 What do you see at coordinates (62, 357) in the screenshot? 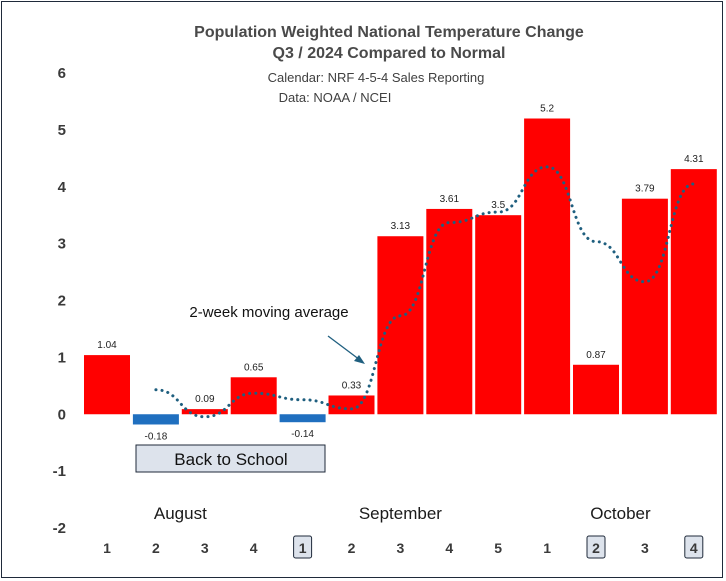
I see `y-tick-label: 1` at bounding box center [62, 357].